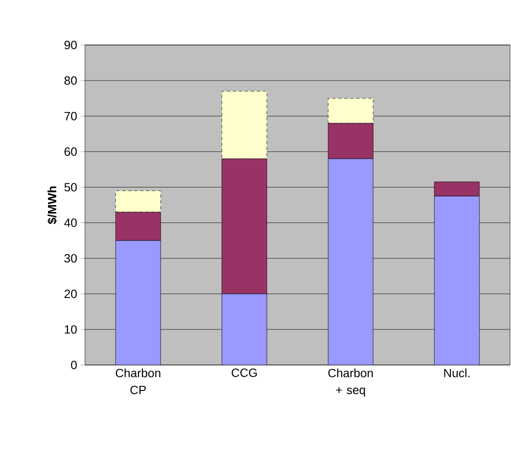 The height and width of the screenshot is (451, 511). Describe the element at coordinates (138, 381) in the screenshot. I see `x-tick-label: Charbon CP` at that location.